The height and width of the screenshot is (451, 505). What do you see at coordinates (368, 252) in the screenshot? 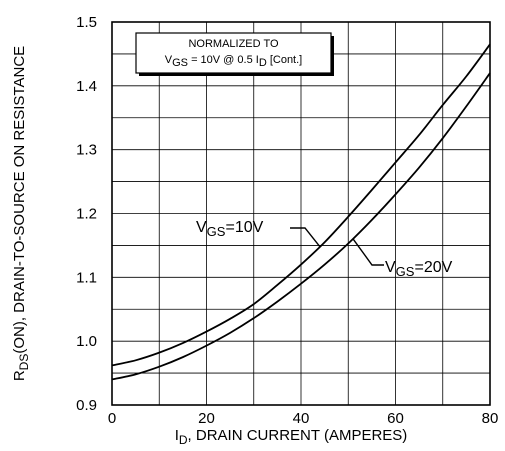
I see `leader-line-vgs-20v` at bounding box center [368, 252].